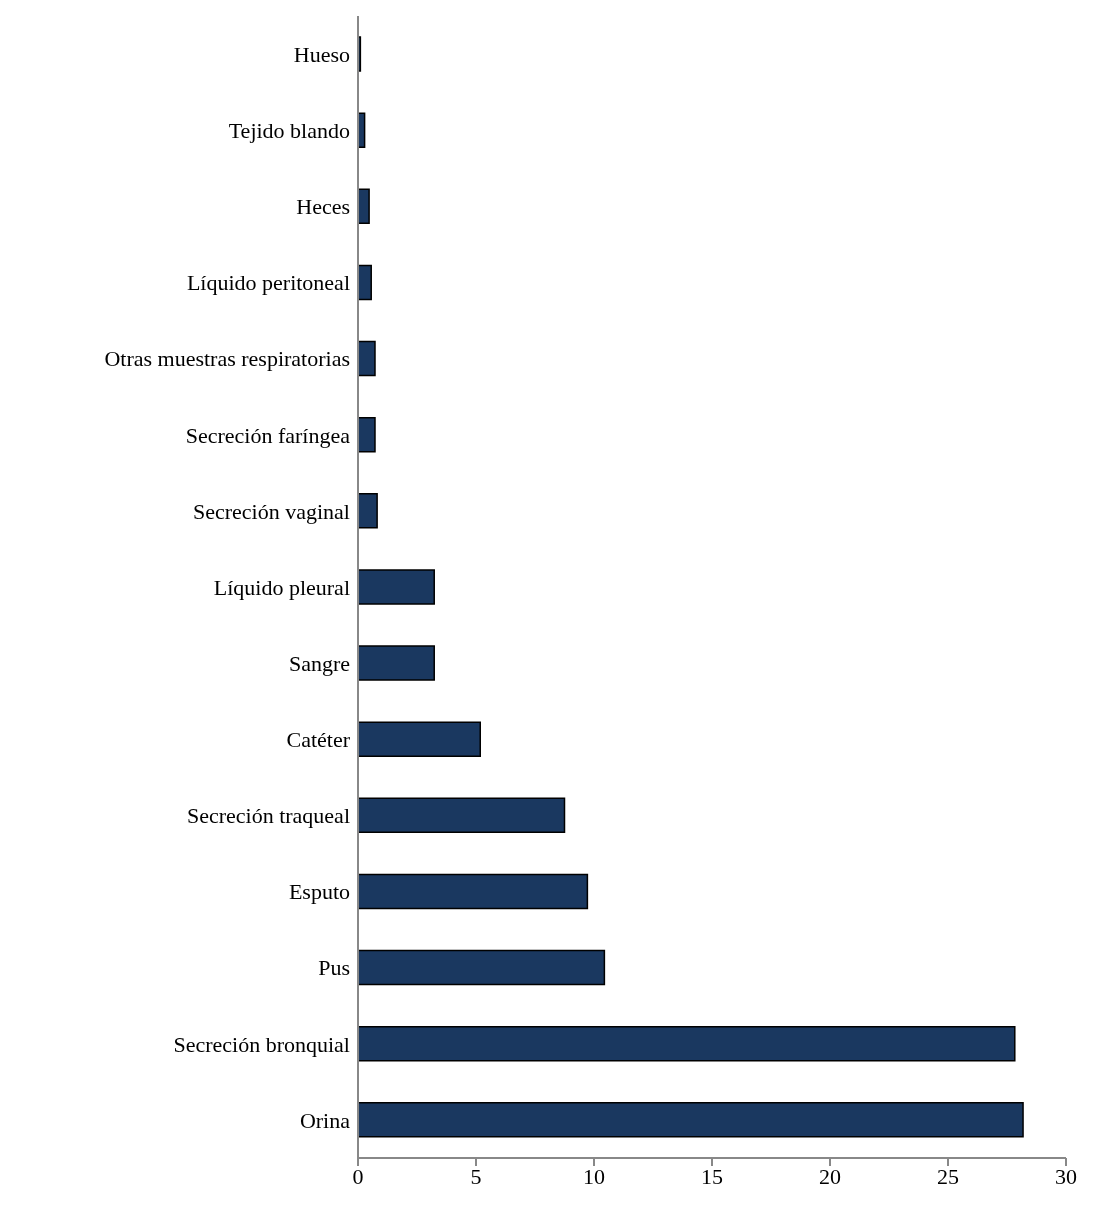 The height and width of the screenshot is (1230, 1095). Describe the element at coordinates (281, 587) in the screenshot. I see `y-tick-label: Líquido pleural` at that location.